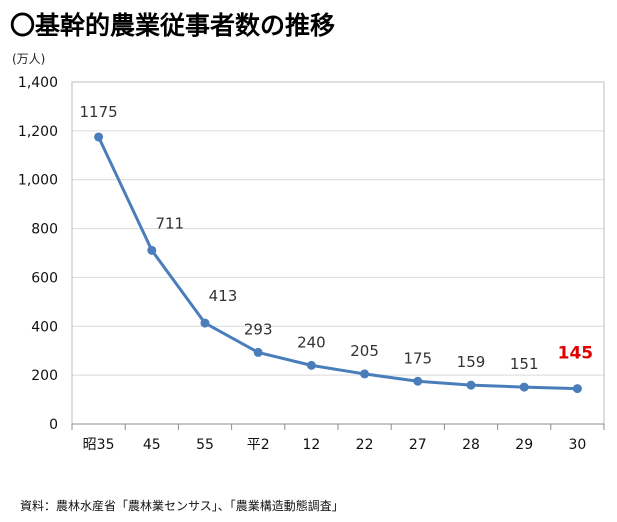 The image size is (617, 522). Describe the element at coordinates (44, 327) in the screenshot. I see `y-tick-label: 400` at that location.